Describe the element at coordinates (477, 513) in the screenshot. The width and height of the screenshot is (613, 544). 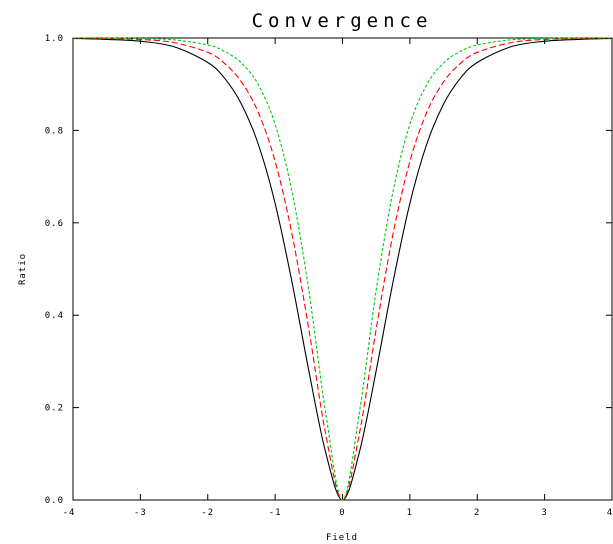
I see `x-tick-label: 2` at that location.